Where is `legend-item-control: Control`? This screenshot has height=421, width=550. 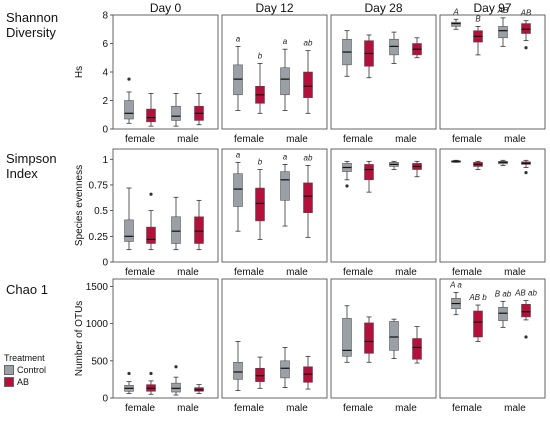
legend-item-control: Control is located at coordinates (25, 370).